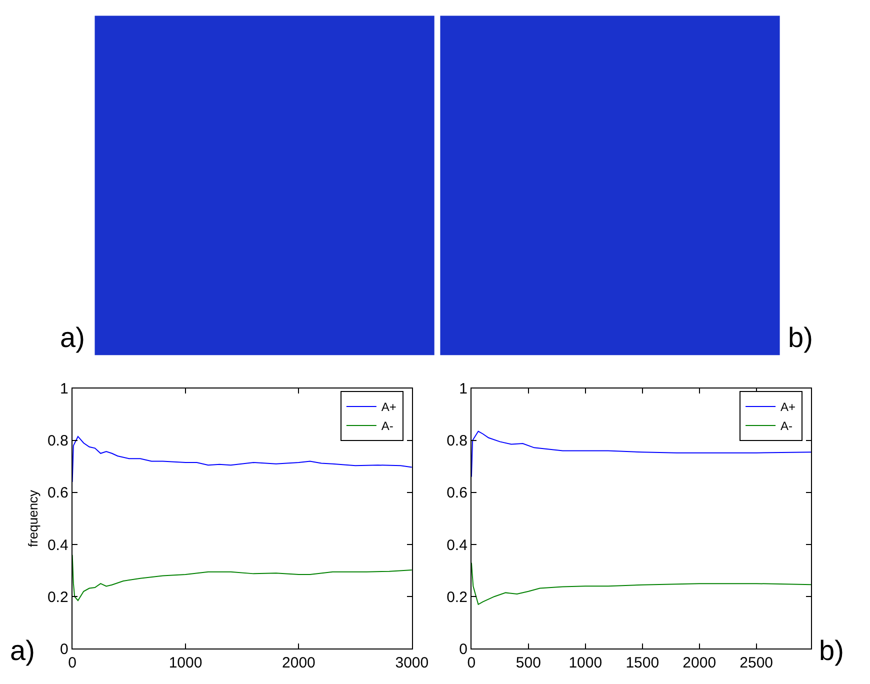 The image size is (870, 684). What do you see at coordinates (528, 663) in the screenshot?
I see `x-tick-label: 500` at bounding box center [528, 663].